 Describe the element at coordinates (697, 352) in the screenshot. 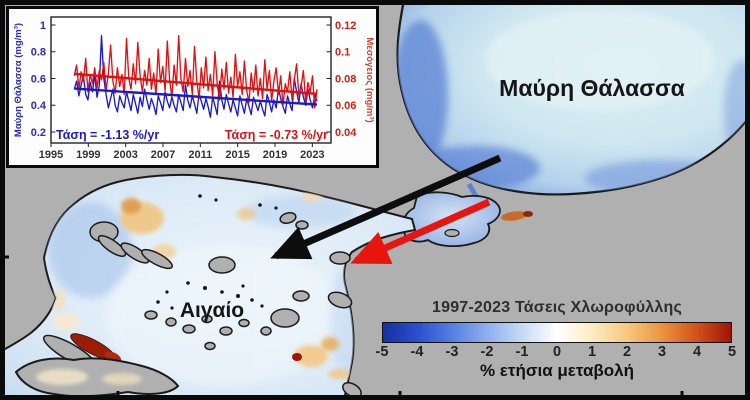

I see `colorbar-tick: 4` at that location.